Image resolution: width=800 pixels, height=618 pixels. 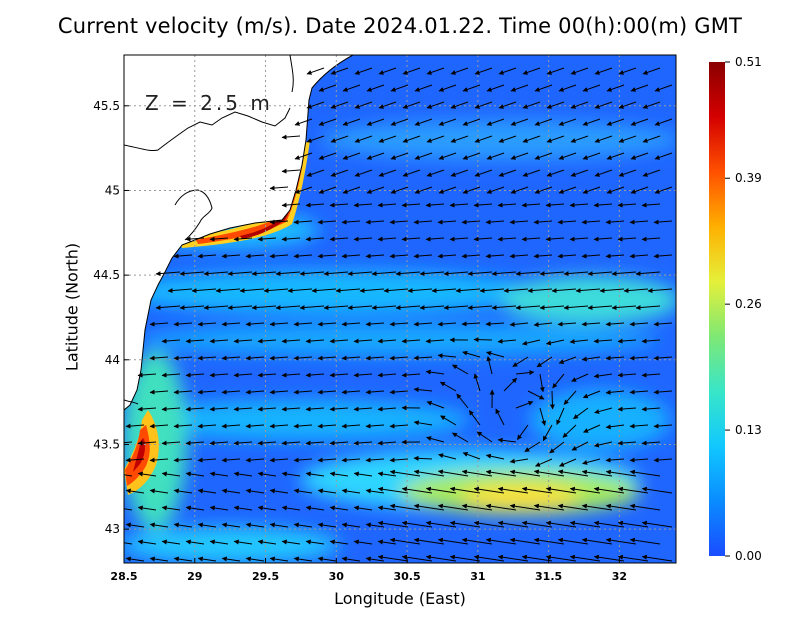 What do you see at coordinates (106, 106) in the screenshot?
I see `y-tick-label: 45.5` at bounding box center [106, 106].